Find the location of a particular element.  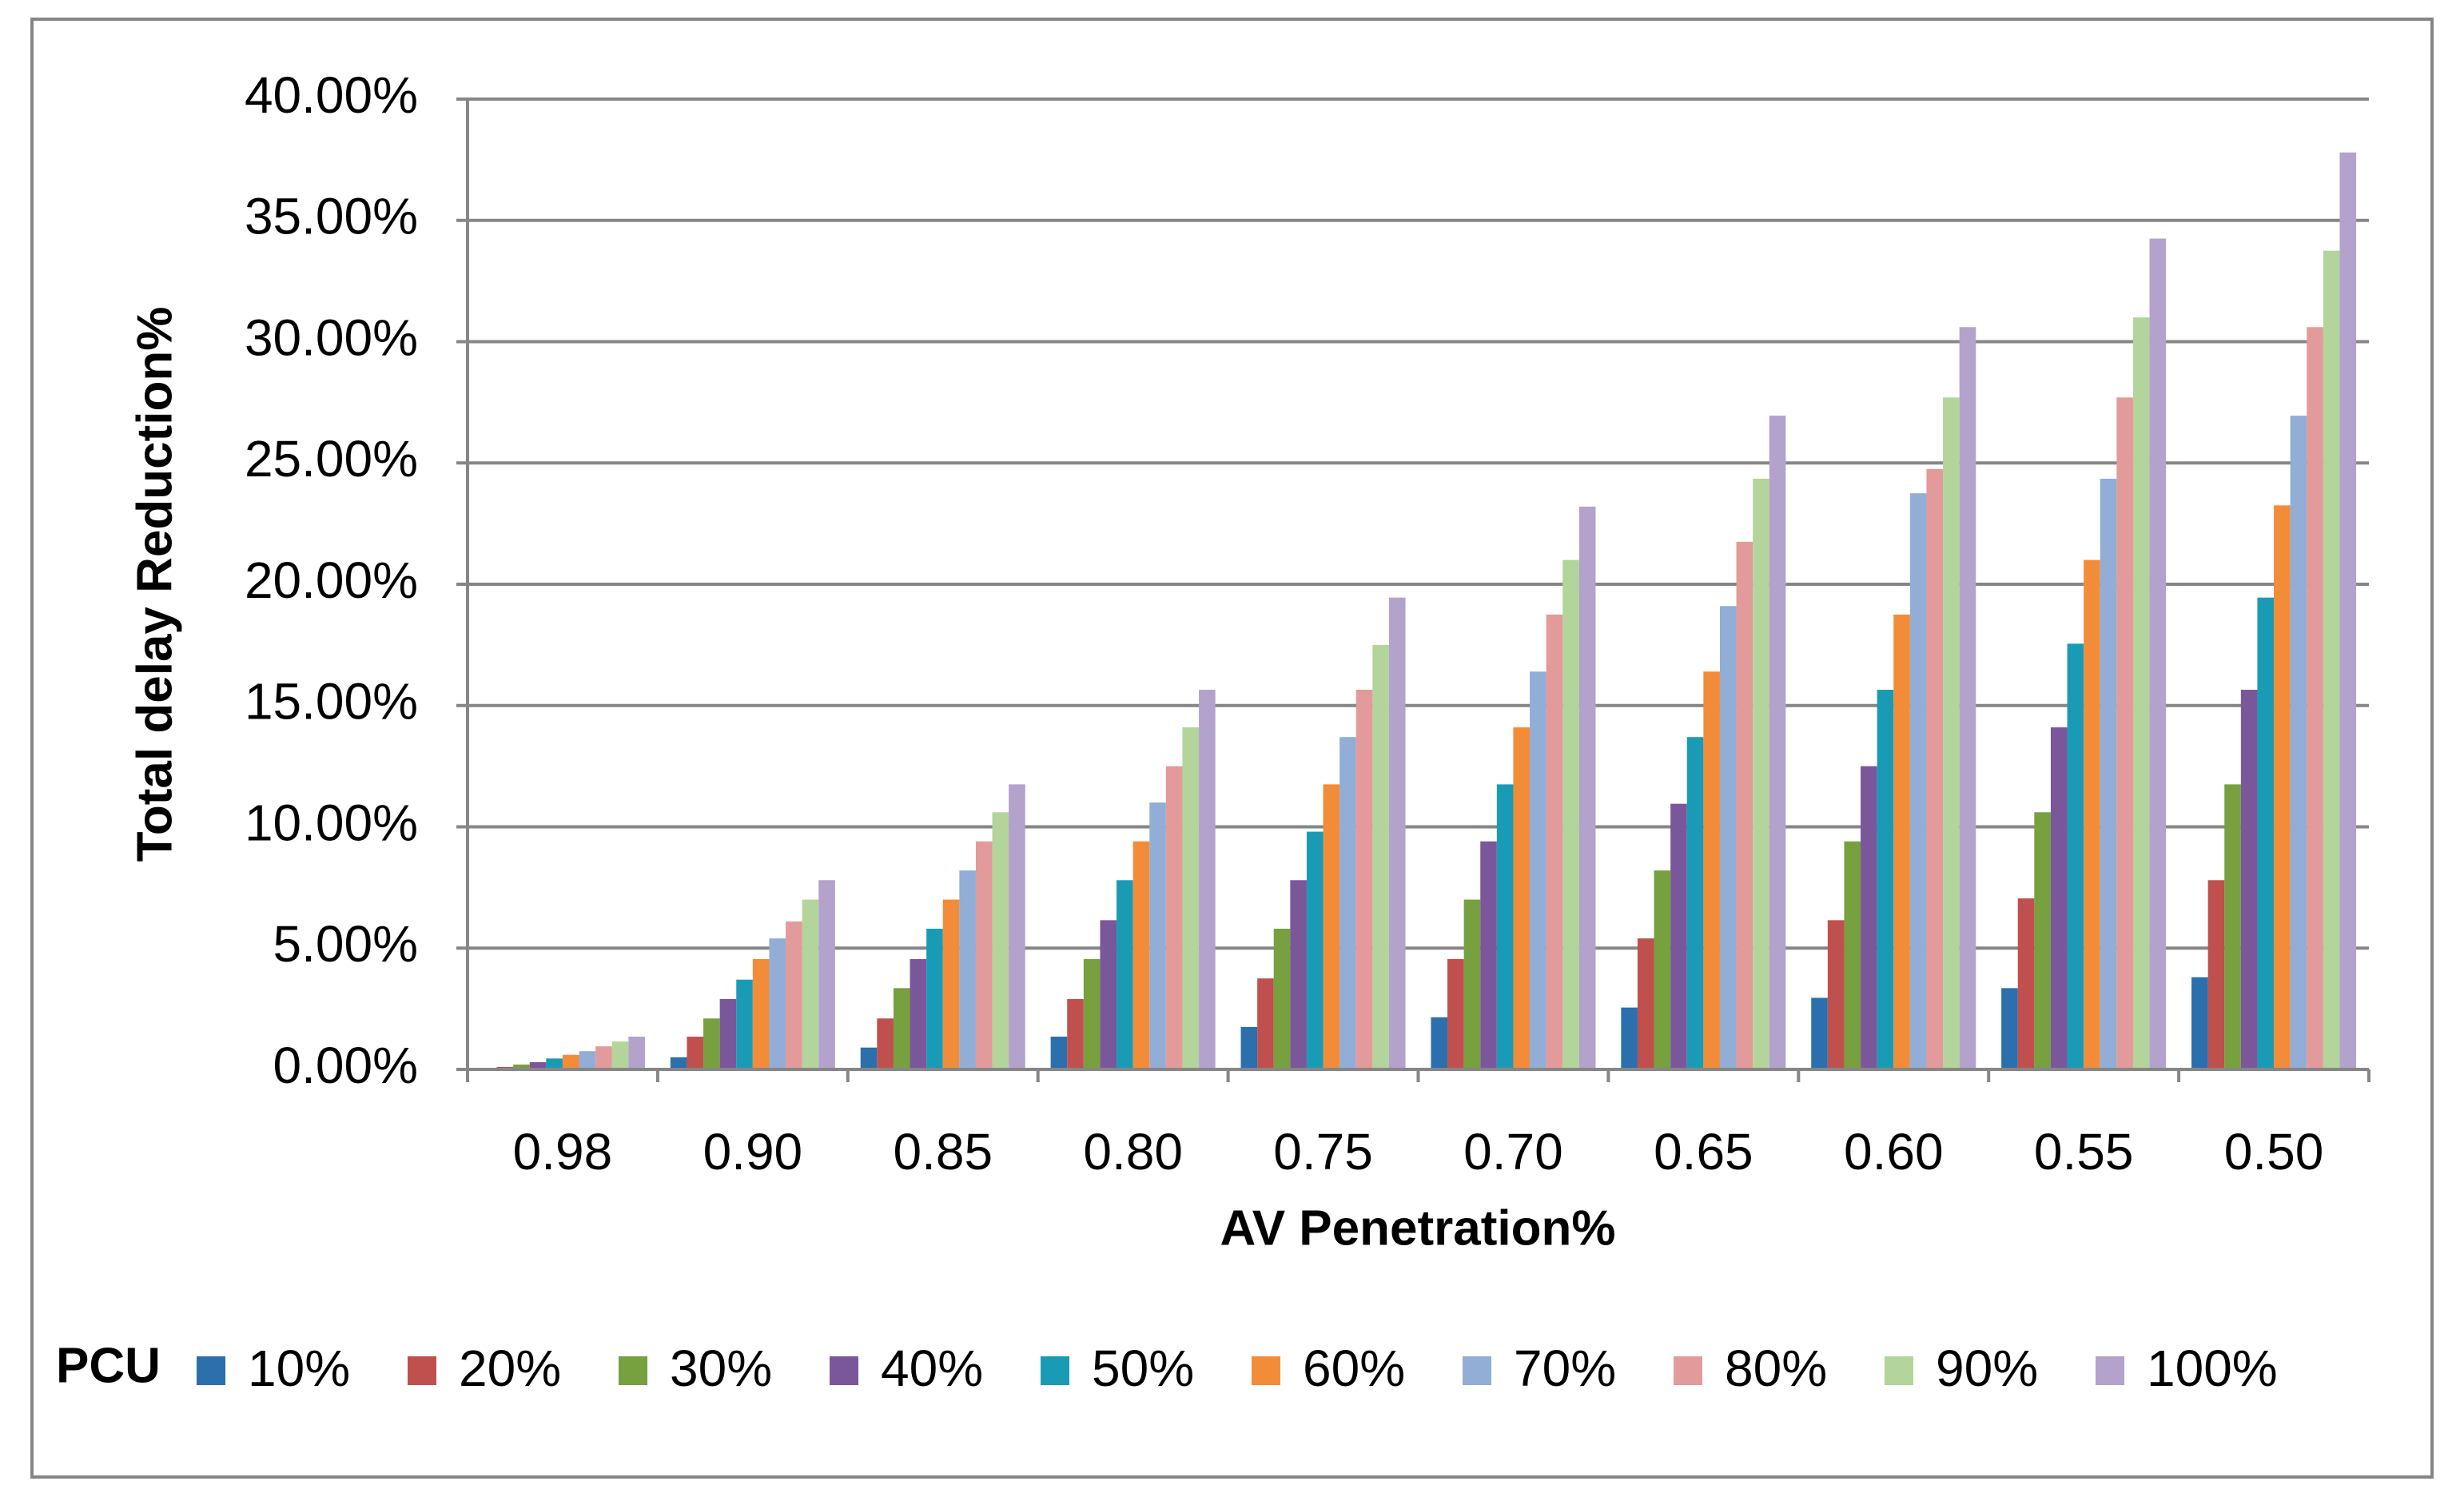

y-tick-label: 35.00% is located at coordinates (331, 216).